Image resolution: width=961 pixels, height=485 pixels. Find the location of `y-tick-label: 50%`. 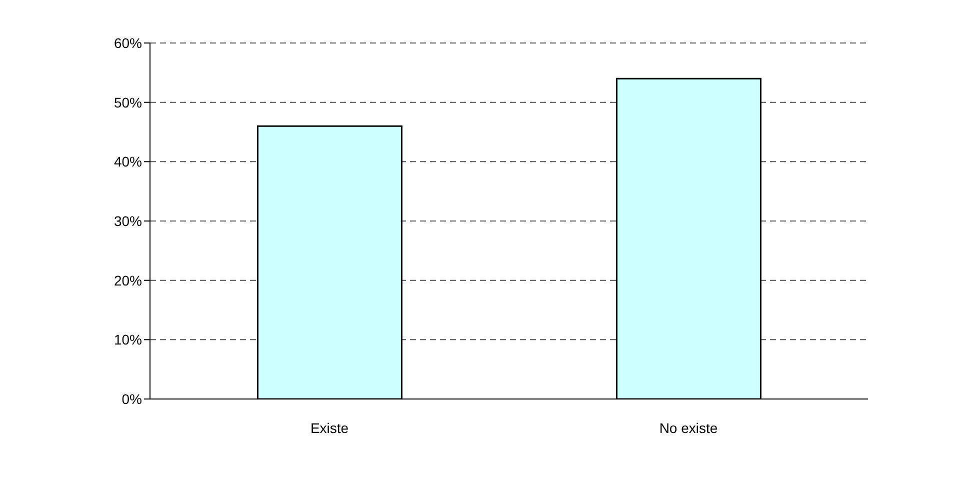

y-tick-label: 50% is located at coordinates (128, 102).